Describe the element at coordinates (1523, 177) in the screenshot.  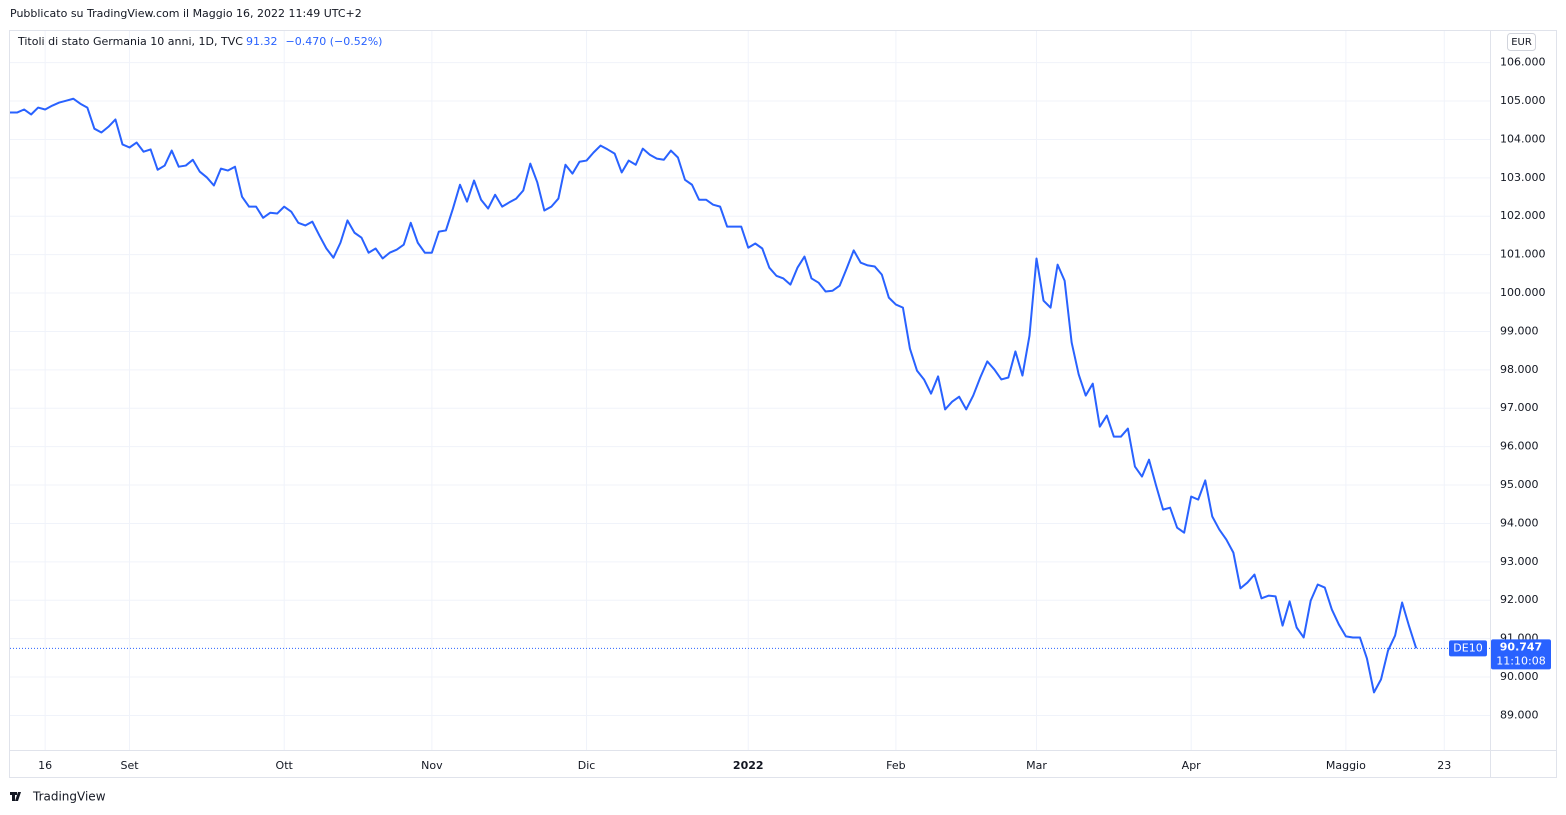
I see `y-tick-label: 103.000` at that location.